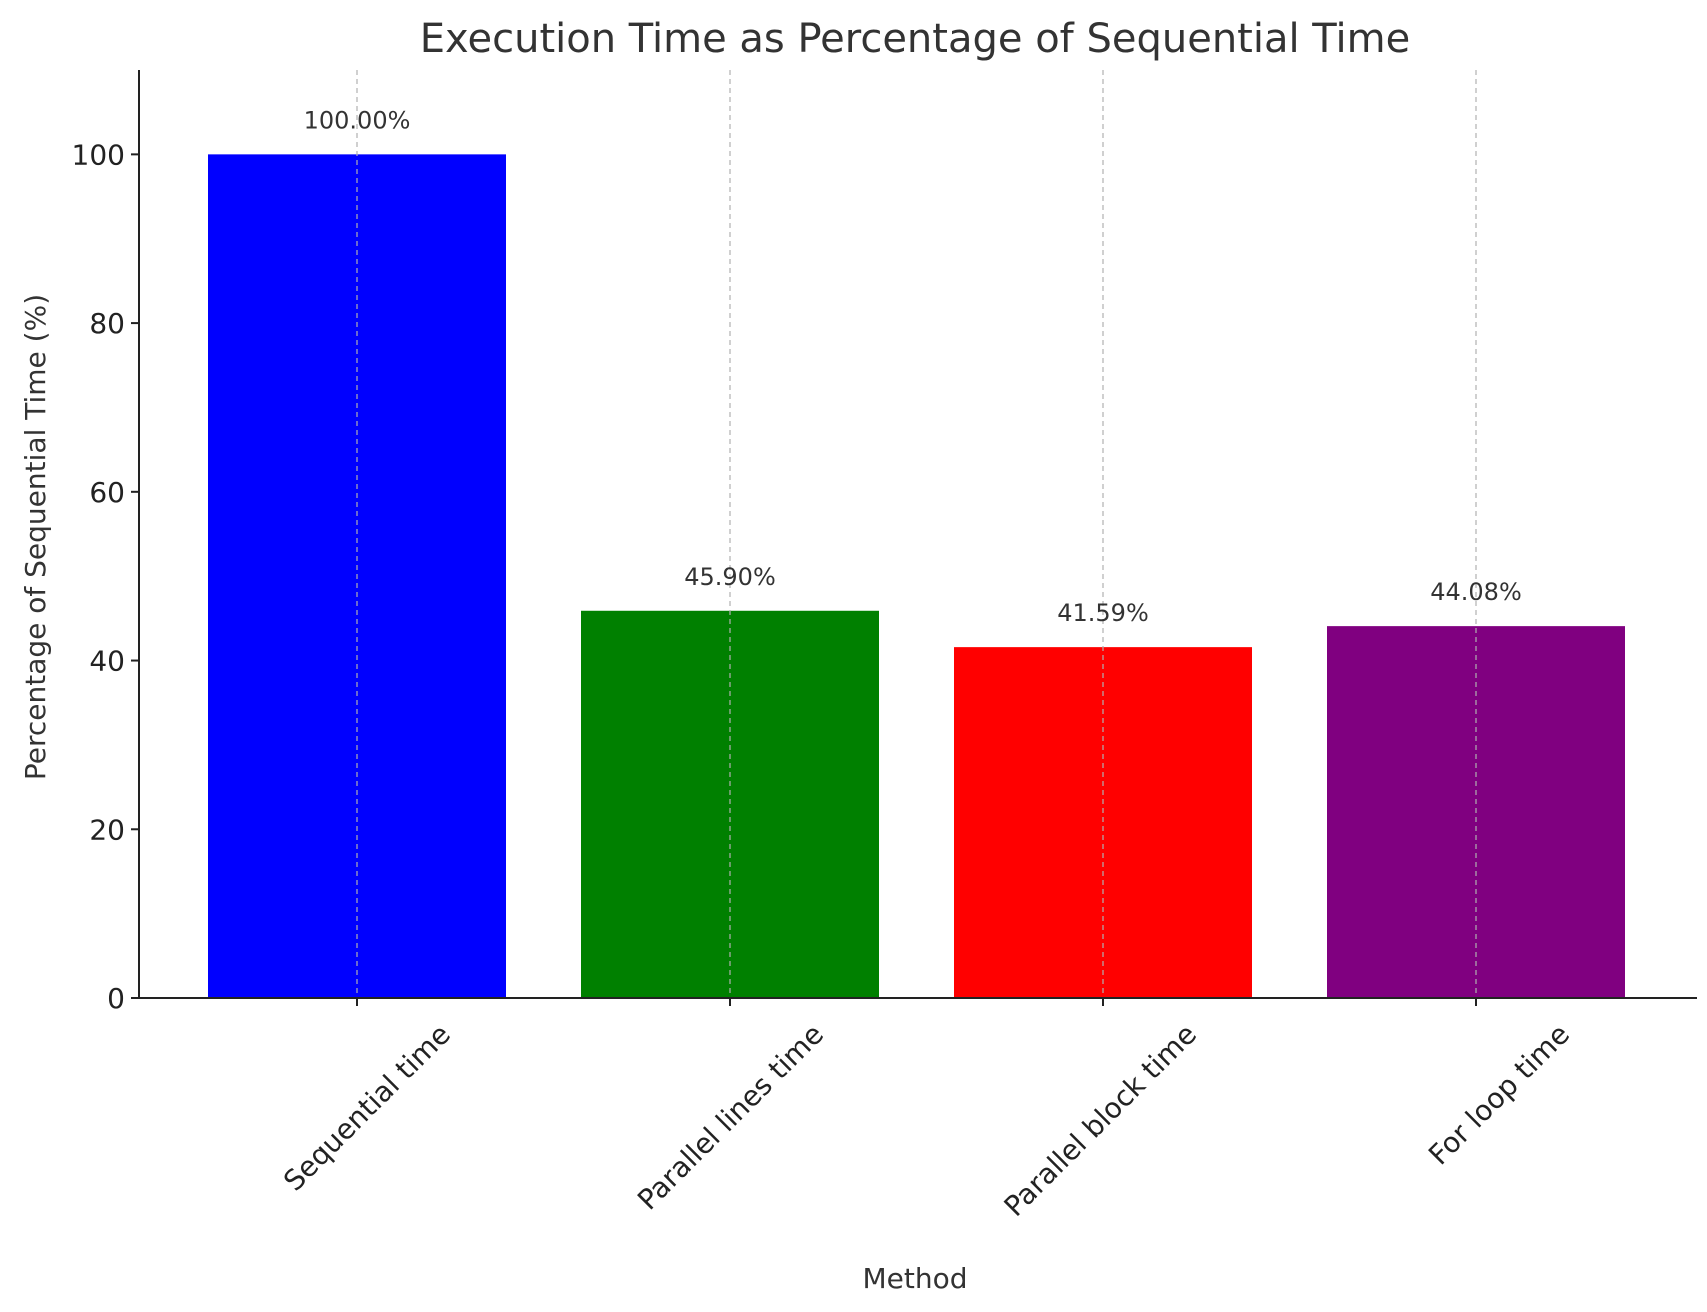 This screenshot has height=1312, width=1707. I want to click on value-label: 44.08%, so click(1476, 592).